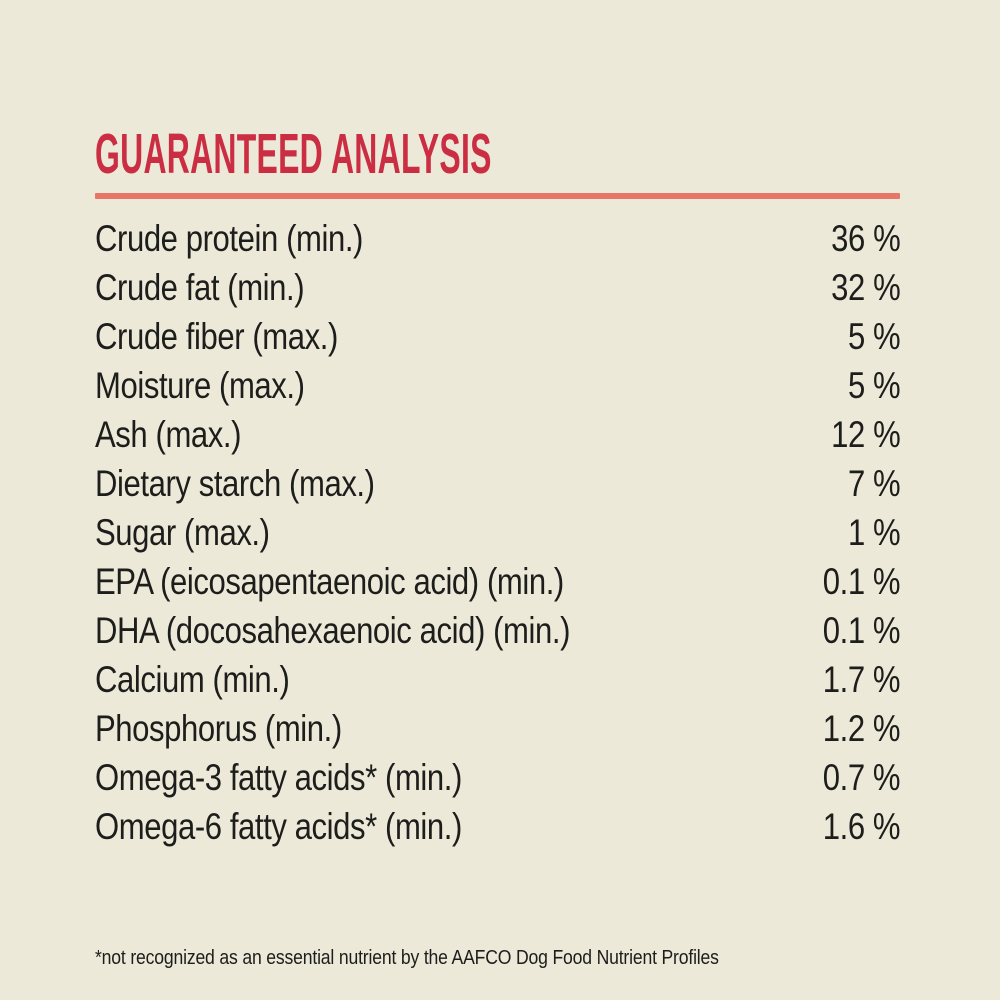  Describe the element at coordinates (865, 238) in the screenshot. I see `nutrient-value: 36 %` at that location.